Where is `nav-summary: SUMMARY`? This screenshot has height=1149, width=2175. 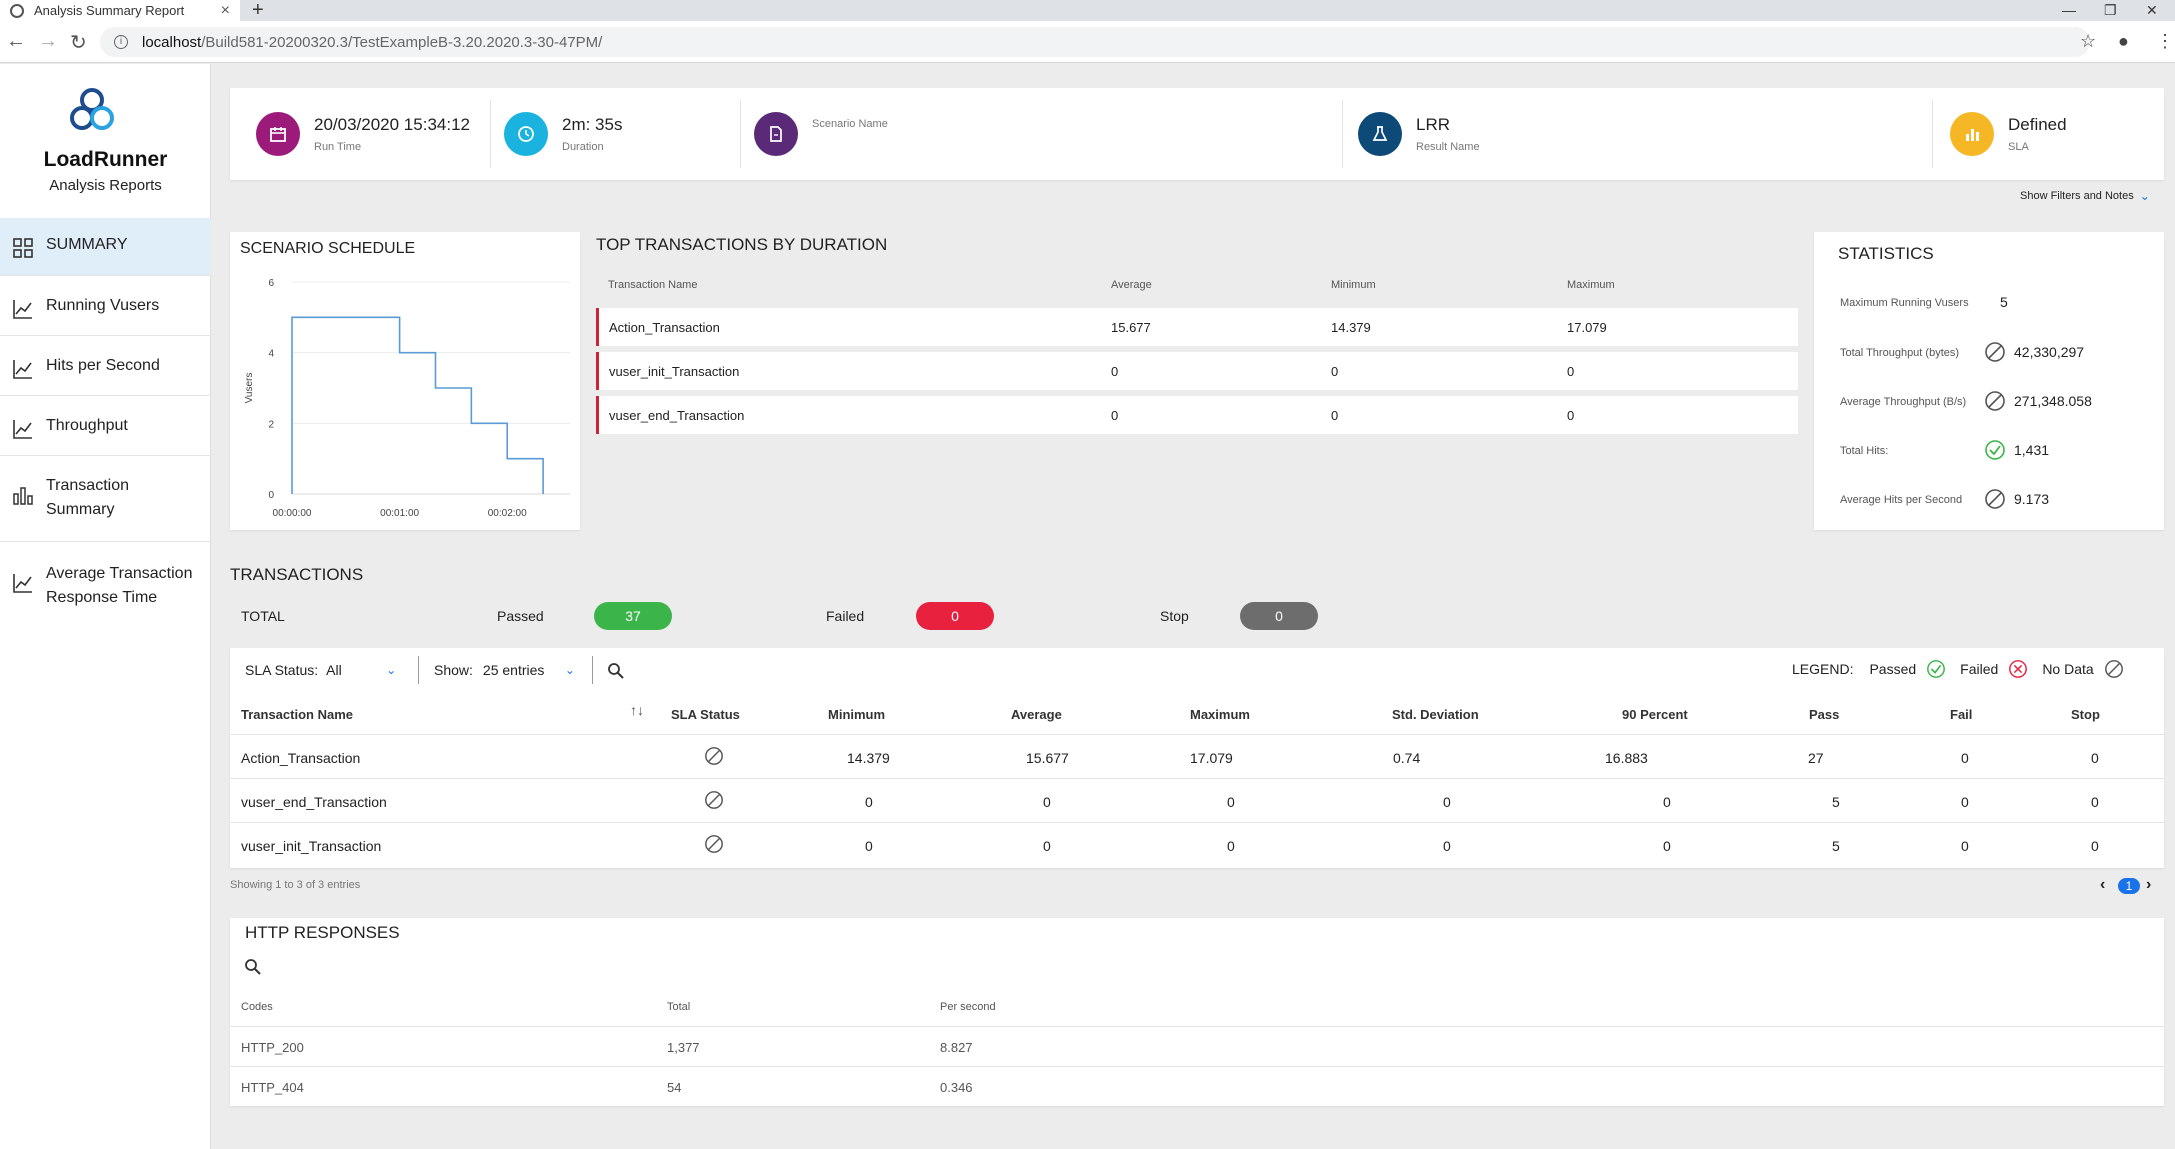 nav-summary: SUMMARY is located at coordinates (105, 247).